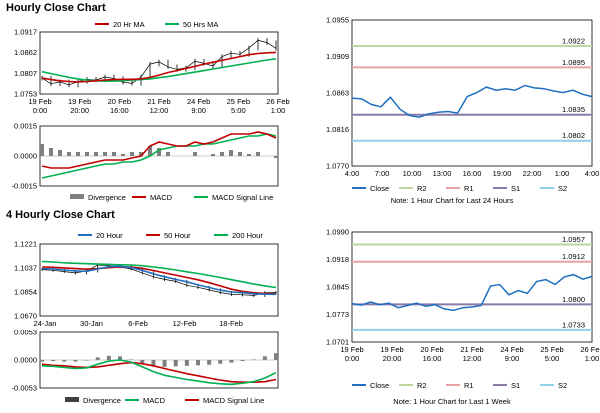 The width and height of the screenshot is (600, 413). Describe the element at coordinates (573, 324) in the screenshot. I see `four-hourly-levels-level-label-s2: 1.0733` at that location.